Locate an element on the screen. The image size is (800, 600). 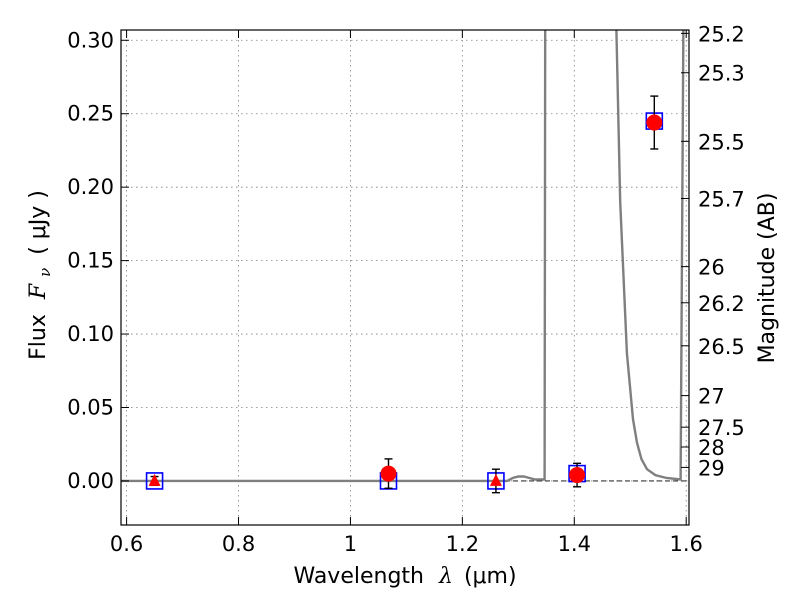
x-axis-title-unit: (μm) is located at coordinates (490, 576).